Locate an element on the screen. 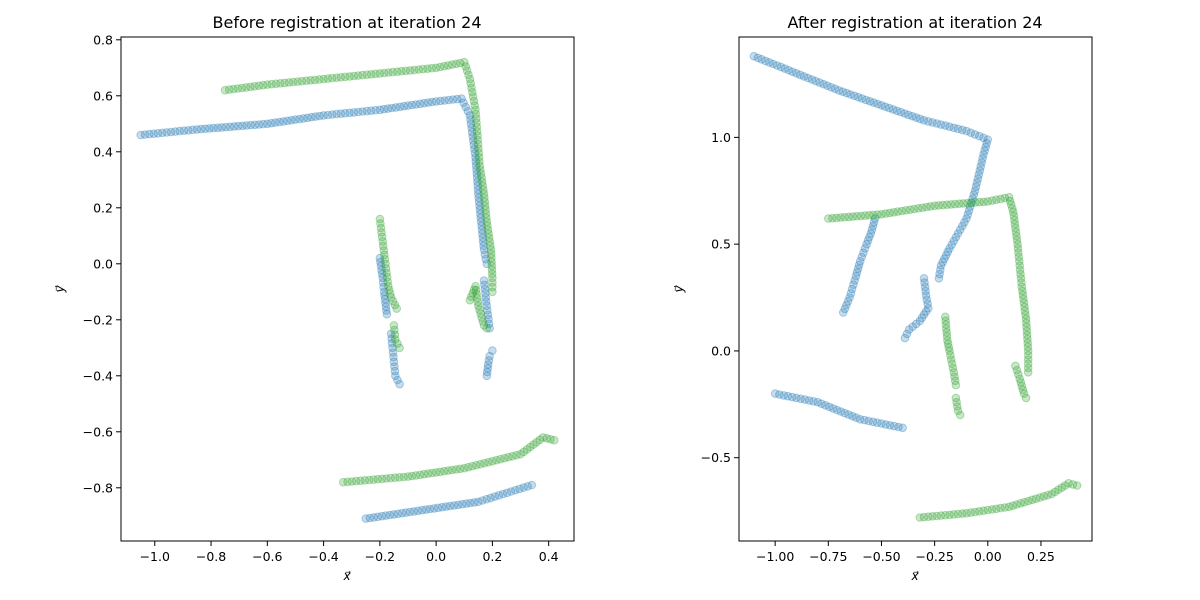 The width and height of the screenshot is (1200, 600). x-axis-ticks: −1.00 −0.75 −0.50 −0.25 0.00 0.25 is located at coordinates (905, 552).